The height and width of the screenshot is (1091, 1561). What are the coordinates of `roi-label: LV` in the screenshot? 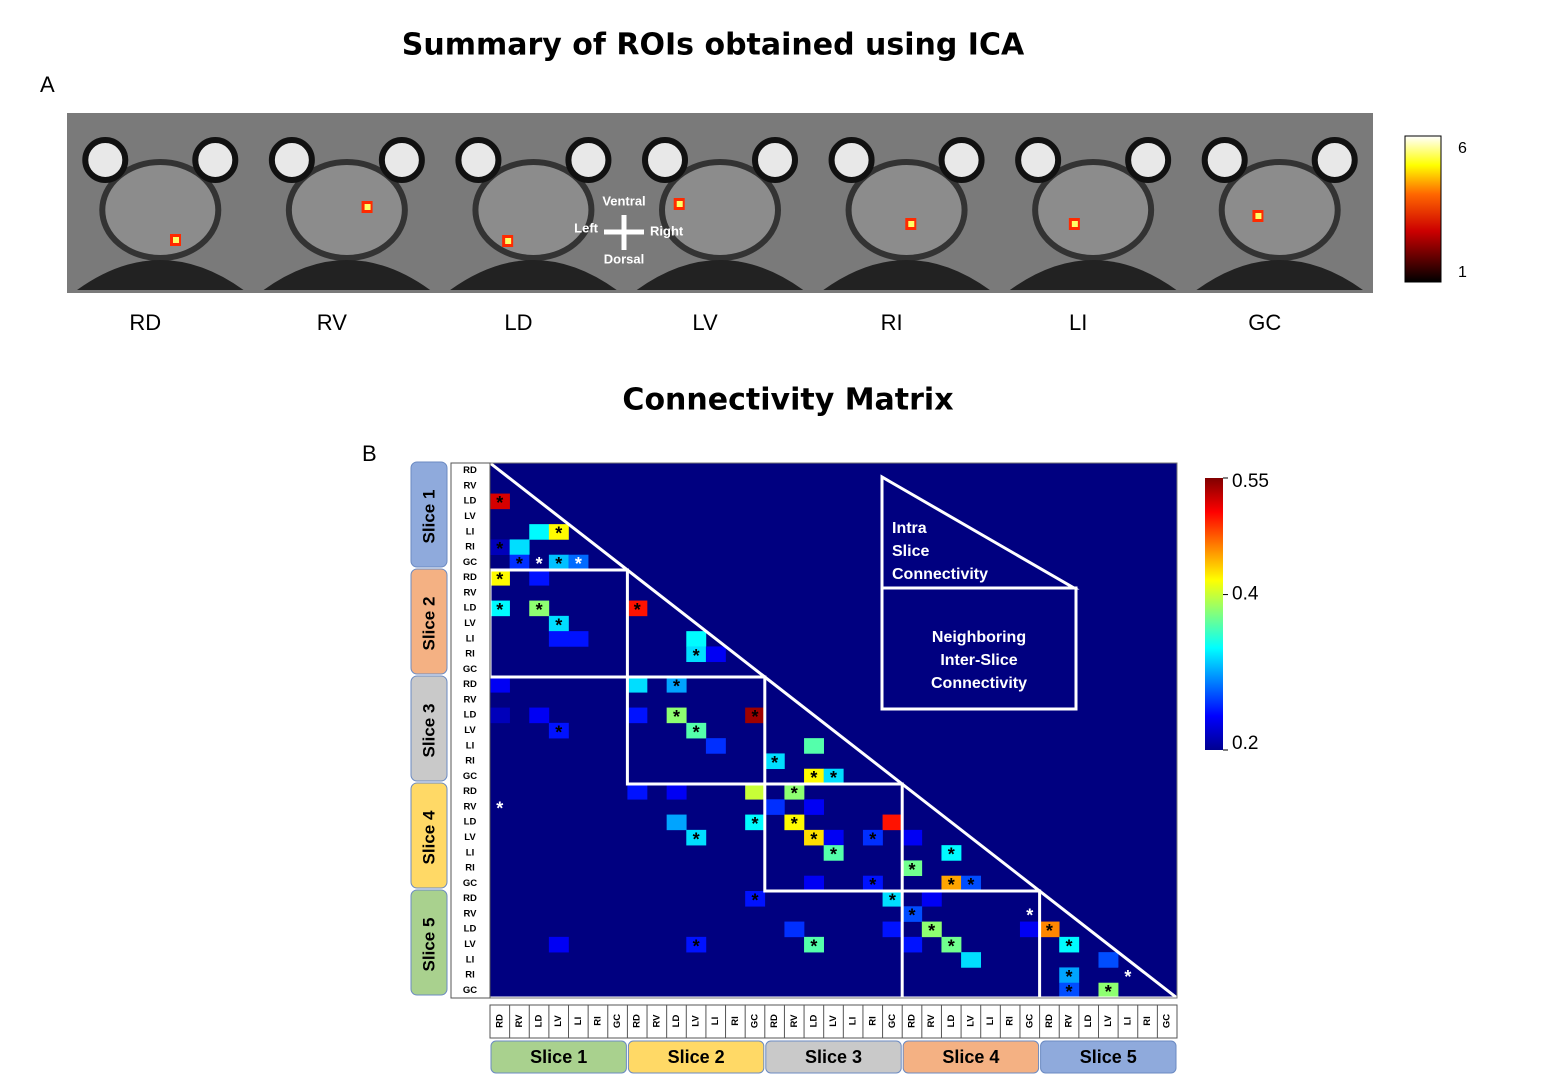 It's located at (705, 322).